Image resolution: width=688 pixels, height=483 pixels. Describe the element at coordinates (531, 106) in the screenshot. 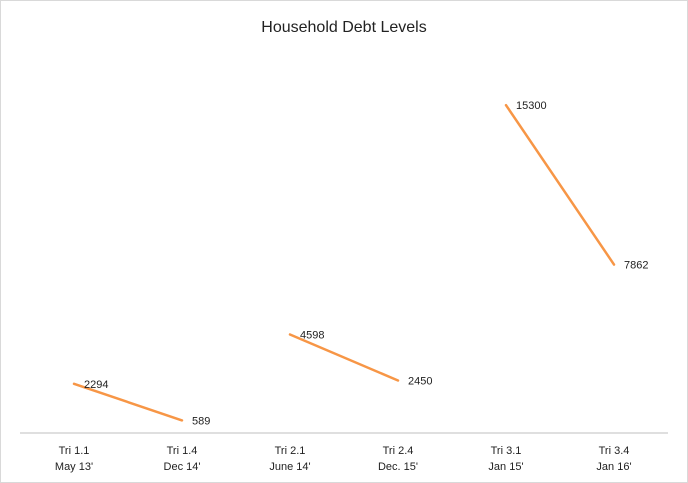

I see `data-label: 15300` at that location.